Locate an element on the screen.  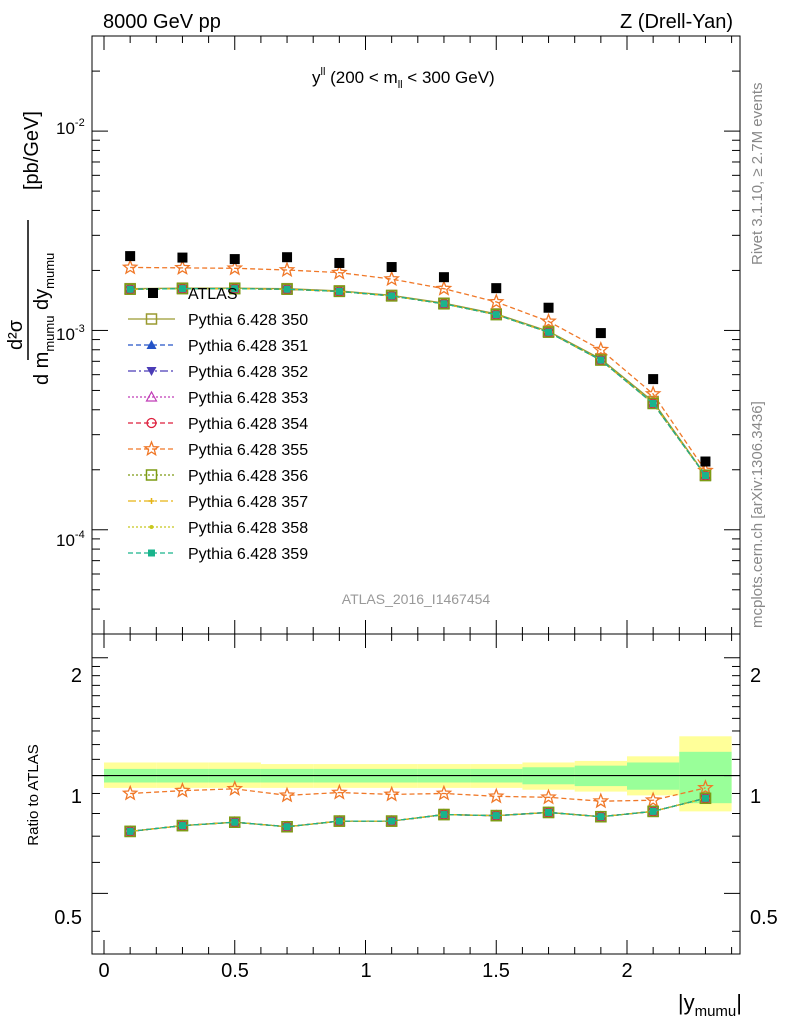
xtick-label-1: 1 is located at coordinates (365, 971).